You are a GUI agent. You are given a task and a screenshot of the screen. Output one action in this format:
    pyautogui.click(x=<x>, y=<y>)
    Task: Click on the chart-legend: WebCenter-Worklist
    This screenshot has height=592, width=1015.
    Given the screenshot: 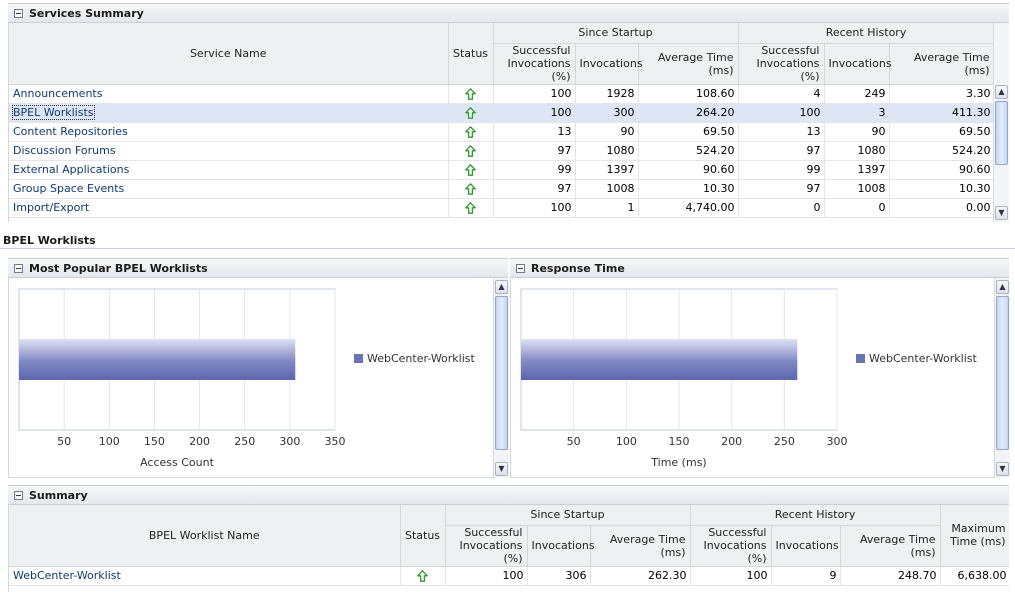 What is the action you would take?
    pyautogui.click(x=414, y=358)
    